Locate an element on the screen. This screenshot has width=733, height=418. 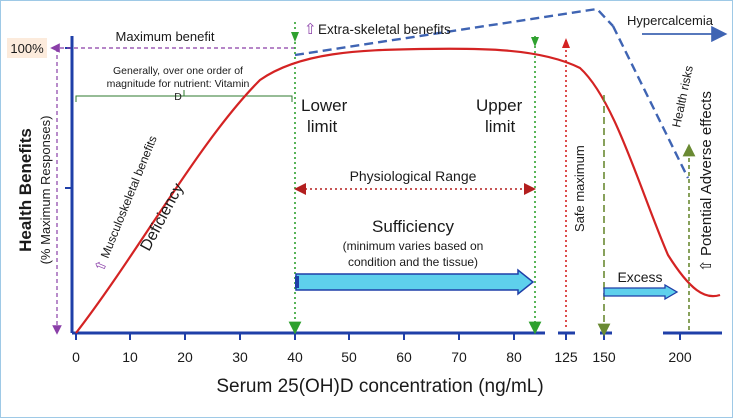
sufficiency-arrow is located at coordinates (415, 282).